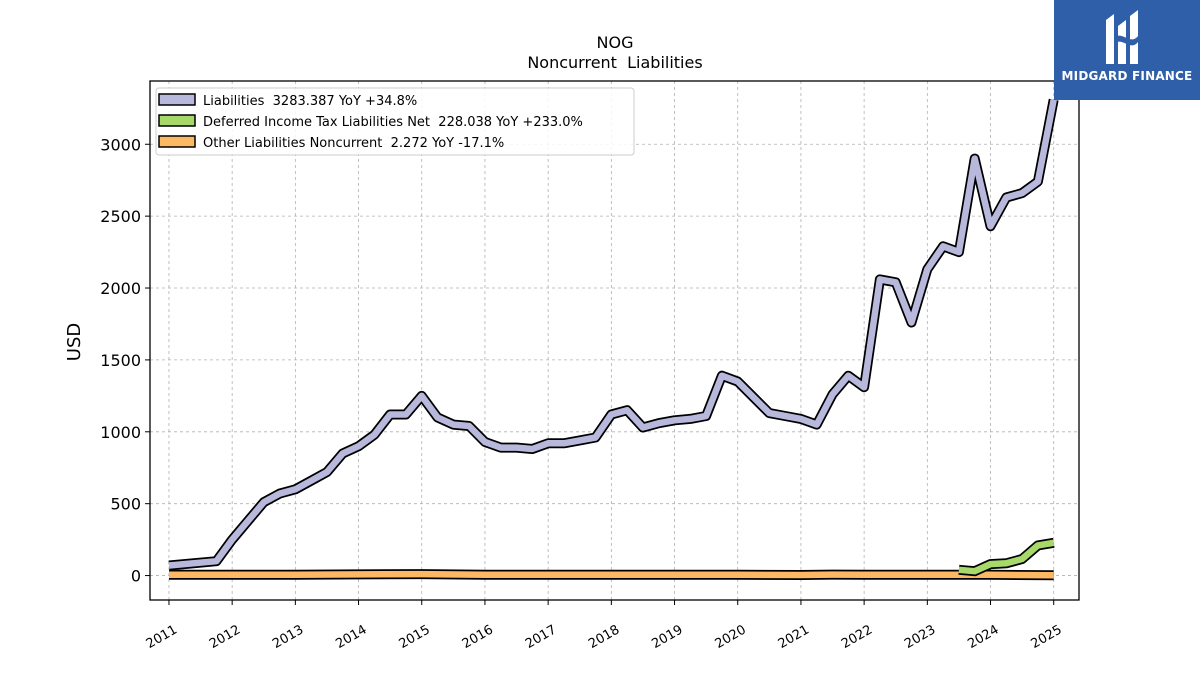  I want to click on series-line-deferred-tax, so click(1006, 557).